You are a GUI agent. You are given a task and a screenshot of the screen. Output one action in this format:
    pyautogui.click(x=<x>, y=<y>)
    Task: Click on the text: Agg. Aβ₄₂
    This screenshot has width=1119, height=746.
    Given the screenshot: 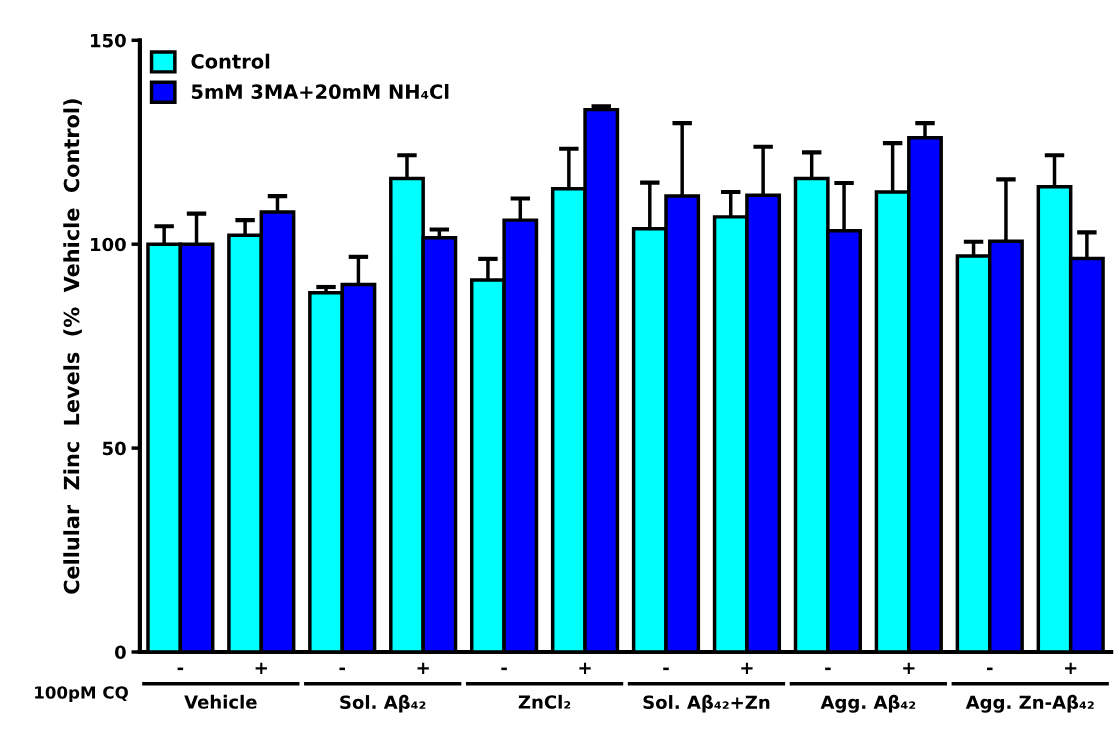 What is the action you would take?
    pyautogui.click(x=868, y=703)
    